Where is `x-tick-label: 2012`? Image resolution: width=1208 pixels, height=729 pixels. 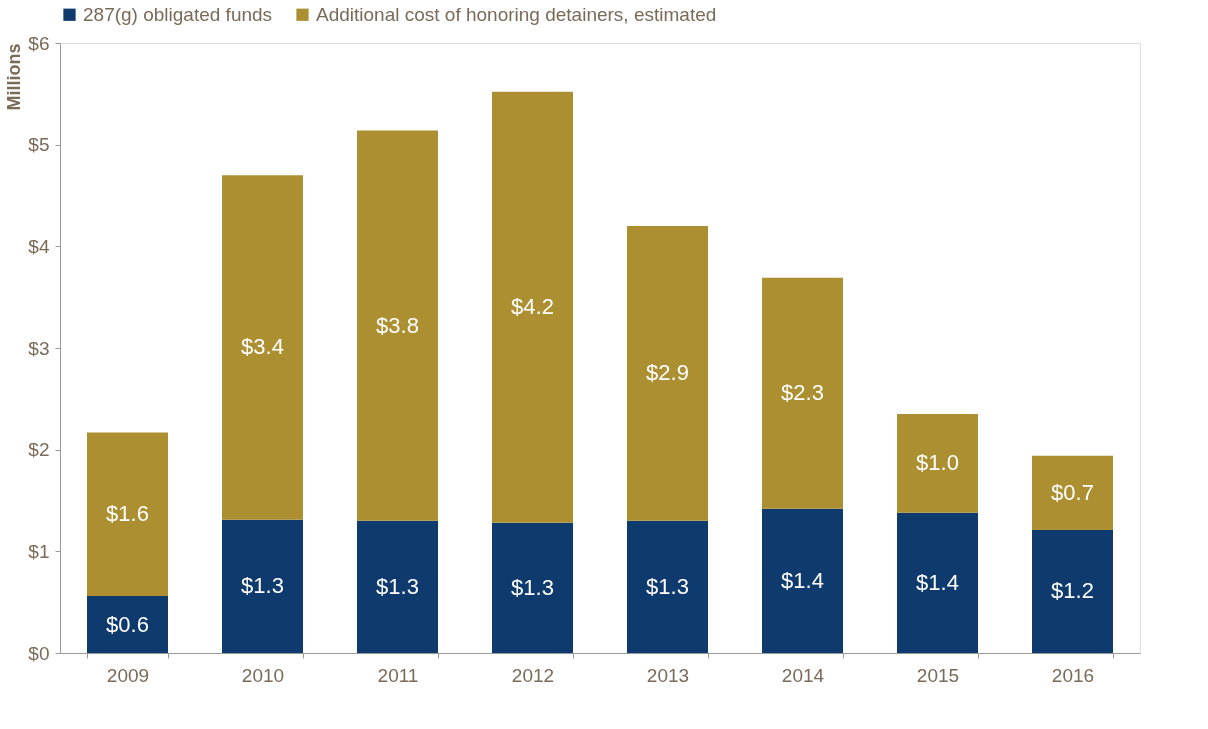
x-tick-label: 2012 is located at coordinates (533, 675).